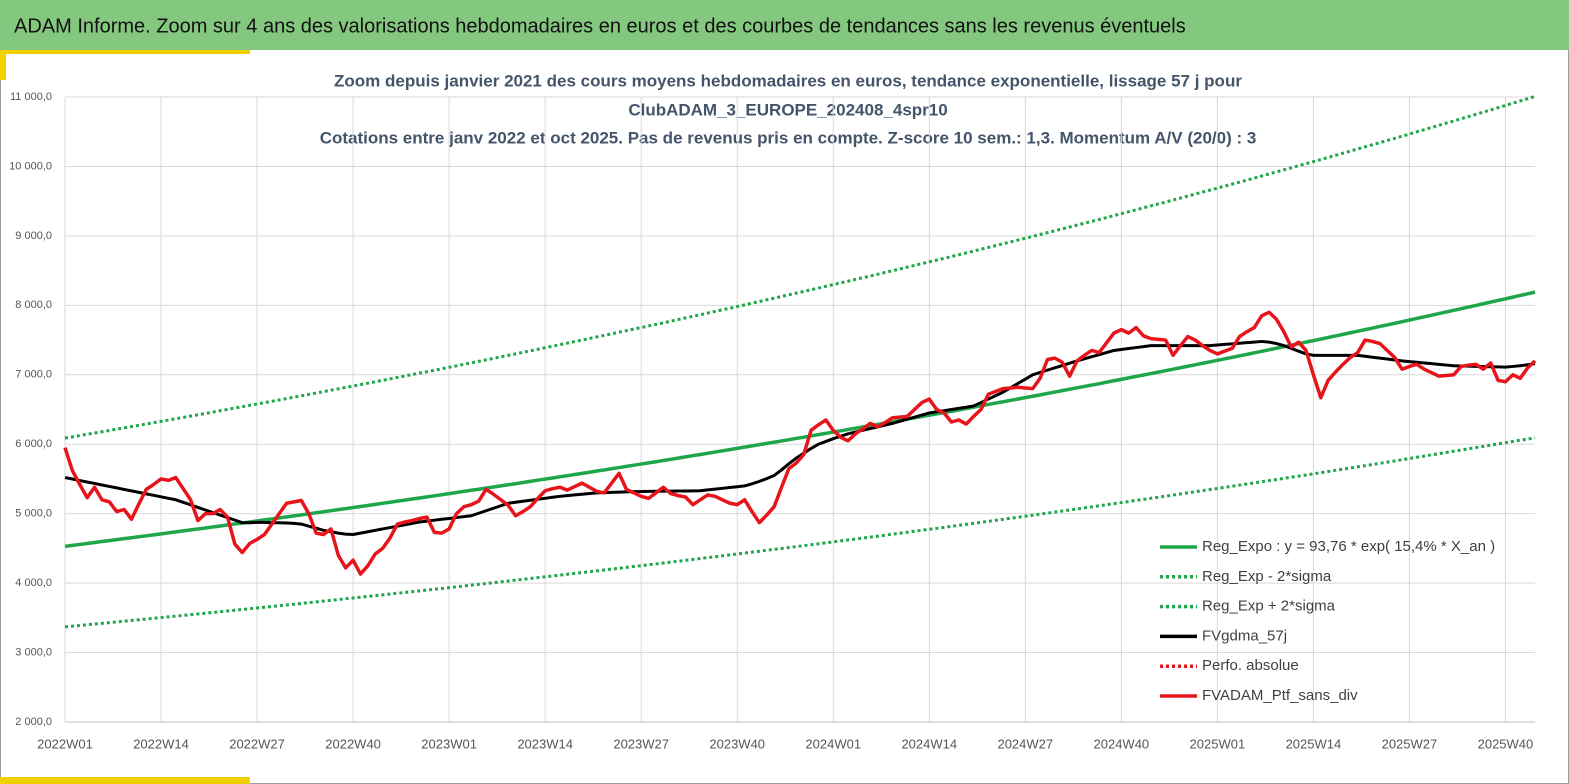 This screenshot has width=1569, height=784. I want to click on x-tick-label: 2023W40, so click(737, 743).